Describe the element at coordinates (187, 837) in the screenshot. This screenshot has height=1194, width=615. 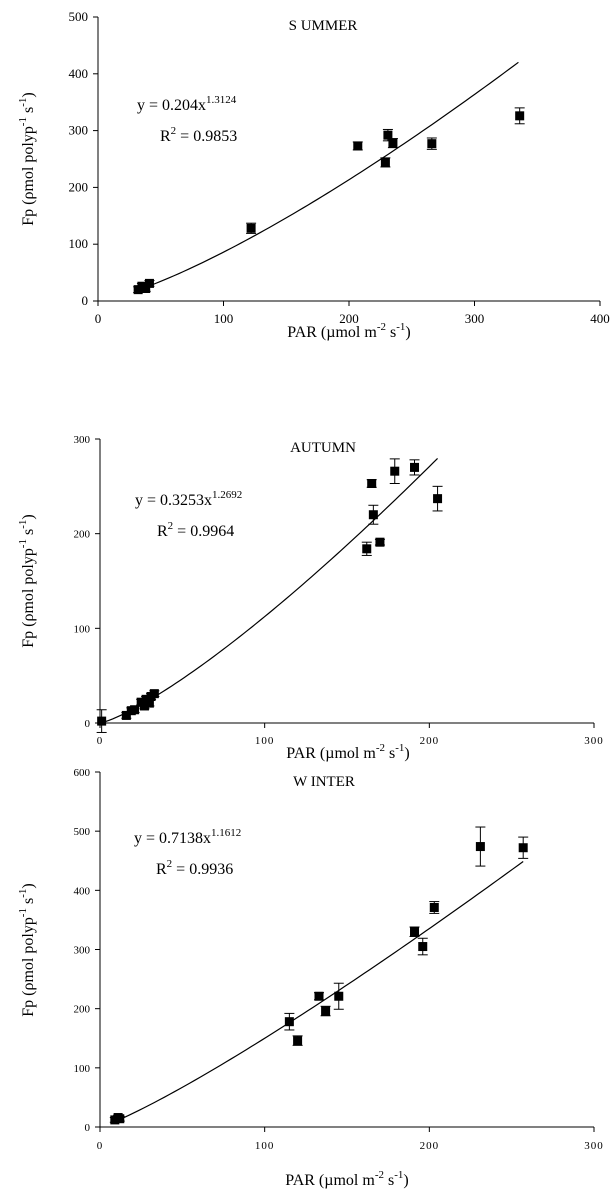
I see `fit-equation: y = 0.7138x1.1612` at that location.